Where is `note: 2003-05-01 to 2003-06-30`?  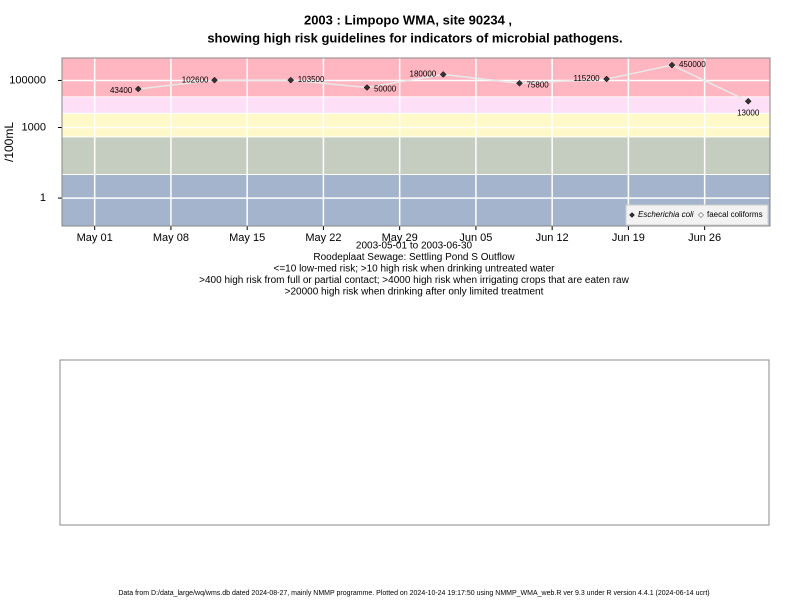
note: 2003-05-01 to 2003-06-30 is located at coordinates (414, 246).